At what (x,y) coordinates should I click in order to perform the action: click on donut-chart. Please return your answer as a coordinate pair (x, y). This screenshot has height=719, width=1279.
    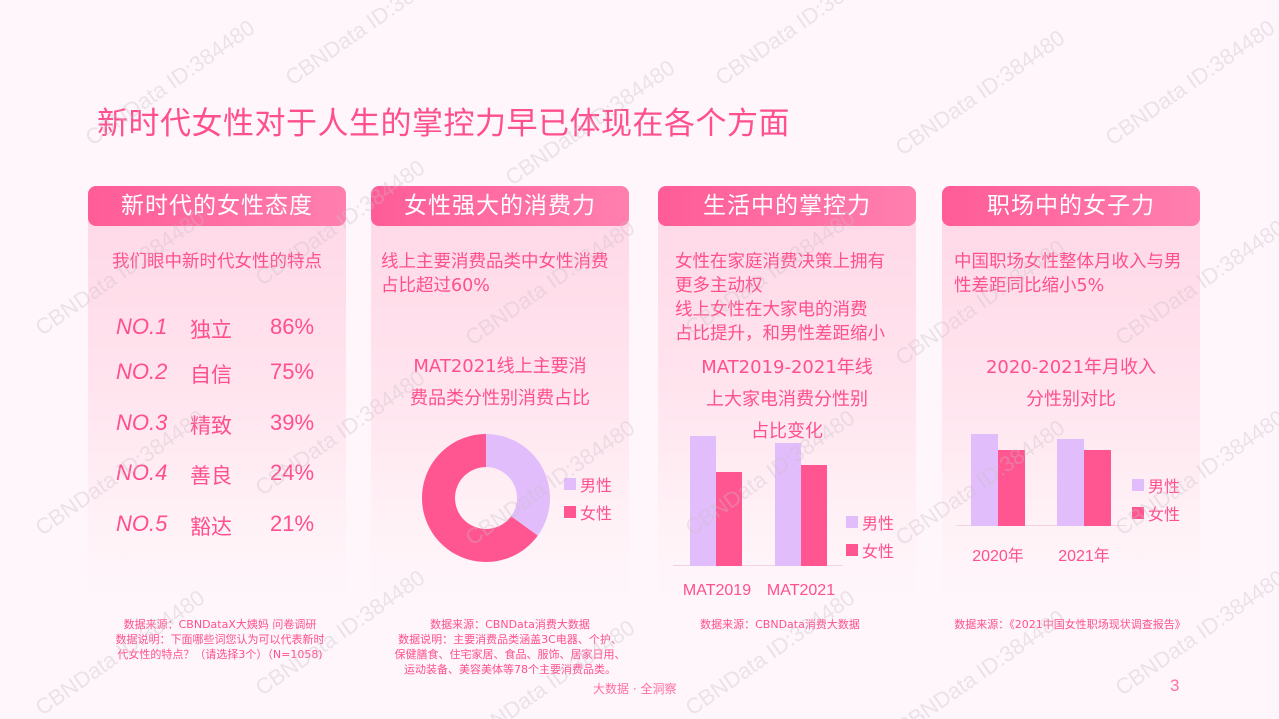
    Looking at the image, I should click on (486, 498).